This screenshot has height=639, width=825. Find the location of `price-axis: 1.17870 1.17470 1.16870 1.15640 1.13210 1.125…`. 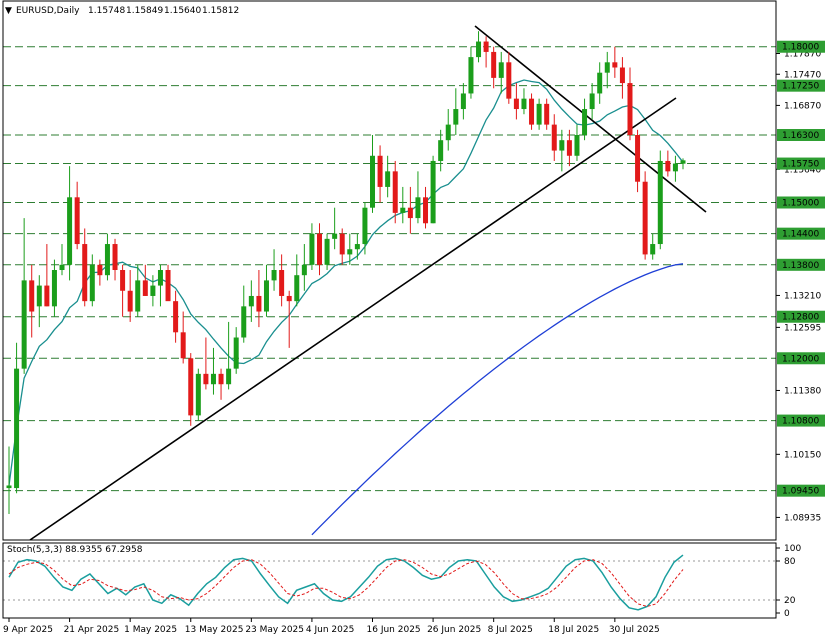

price-axis: 1.17870 1.17470 1.16870 1.15640 1.13210 1.125… is located at coordinates (800, 281).